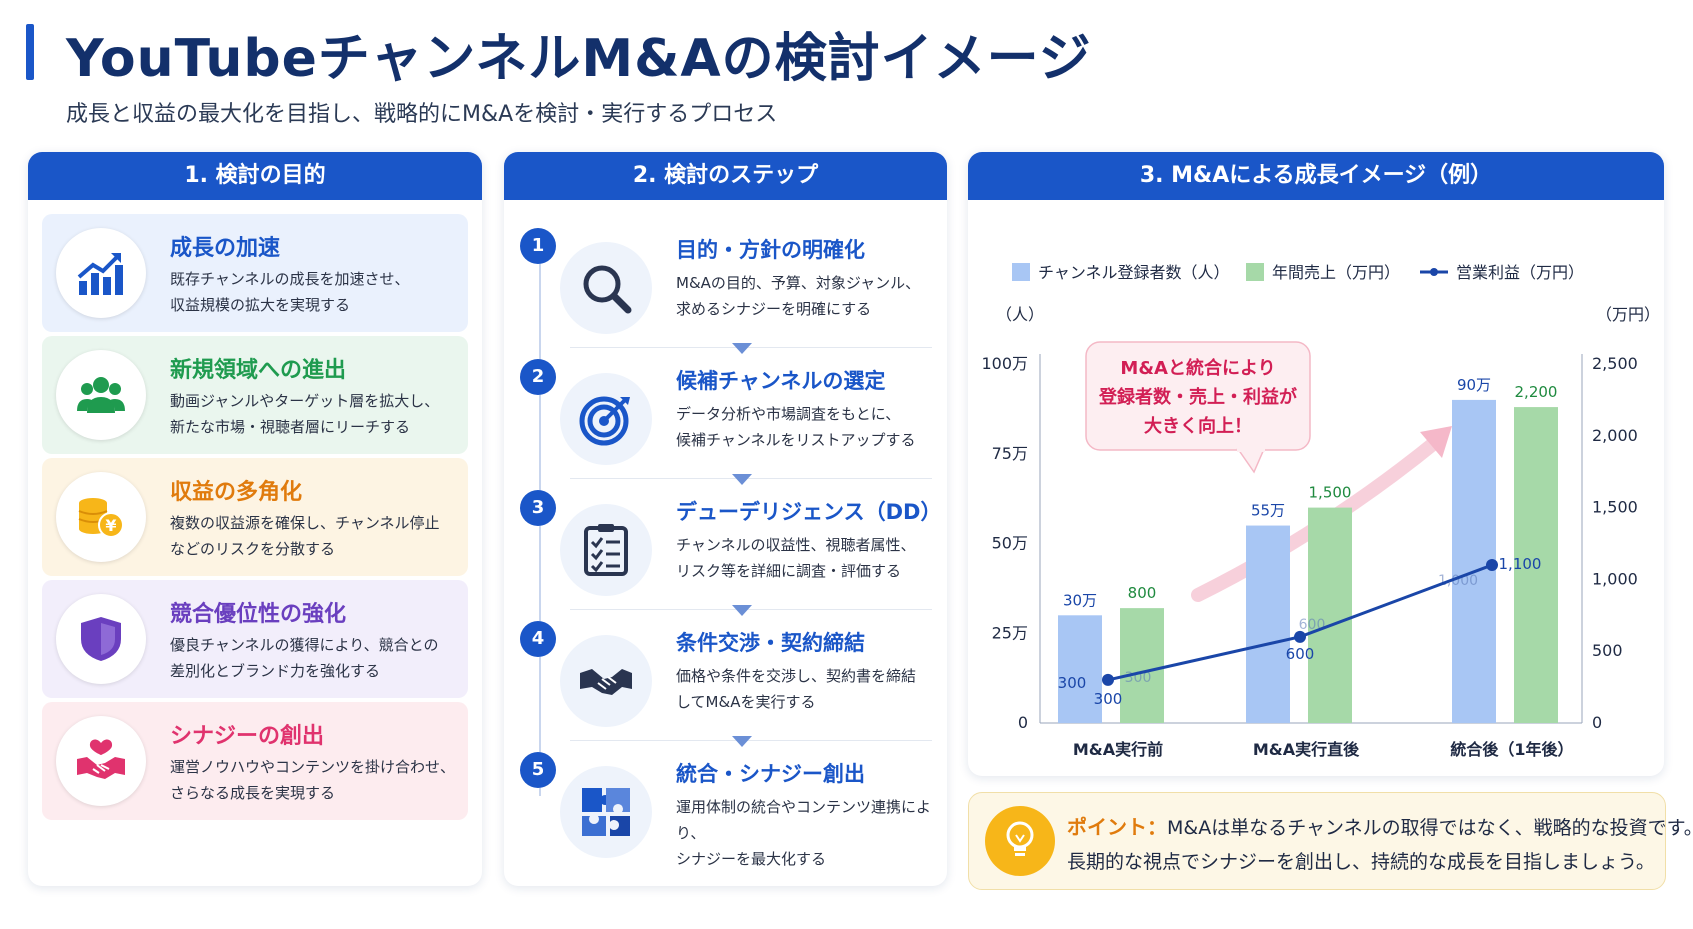 The image size is (1693, 929). What do you see at coordinates (1023, 722) in the screenshot?
I see `left-tick-label: 0` at bounding box center [1023, 722].